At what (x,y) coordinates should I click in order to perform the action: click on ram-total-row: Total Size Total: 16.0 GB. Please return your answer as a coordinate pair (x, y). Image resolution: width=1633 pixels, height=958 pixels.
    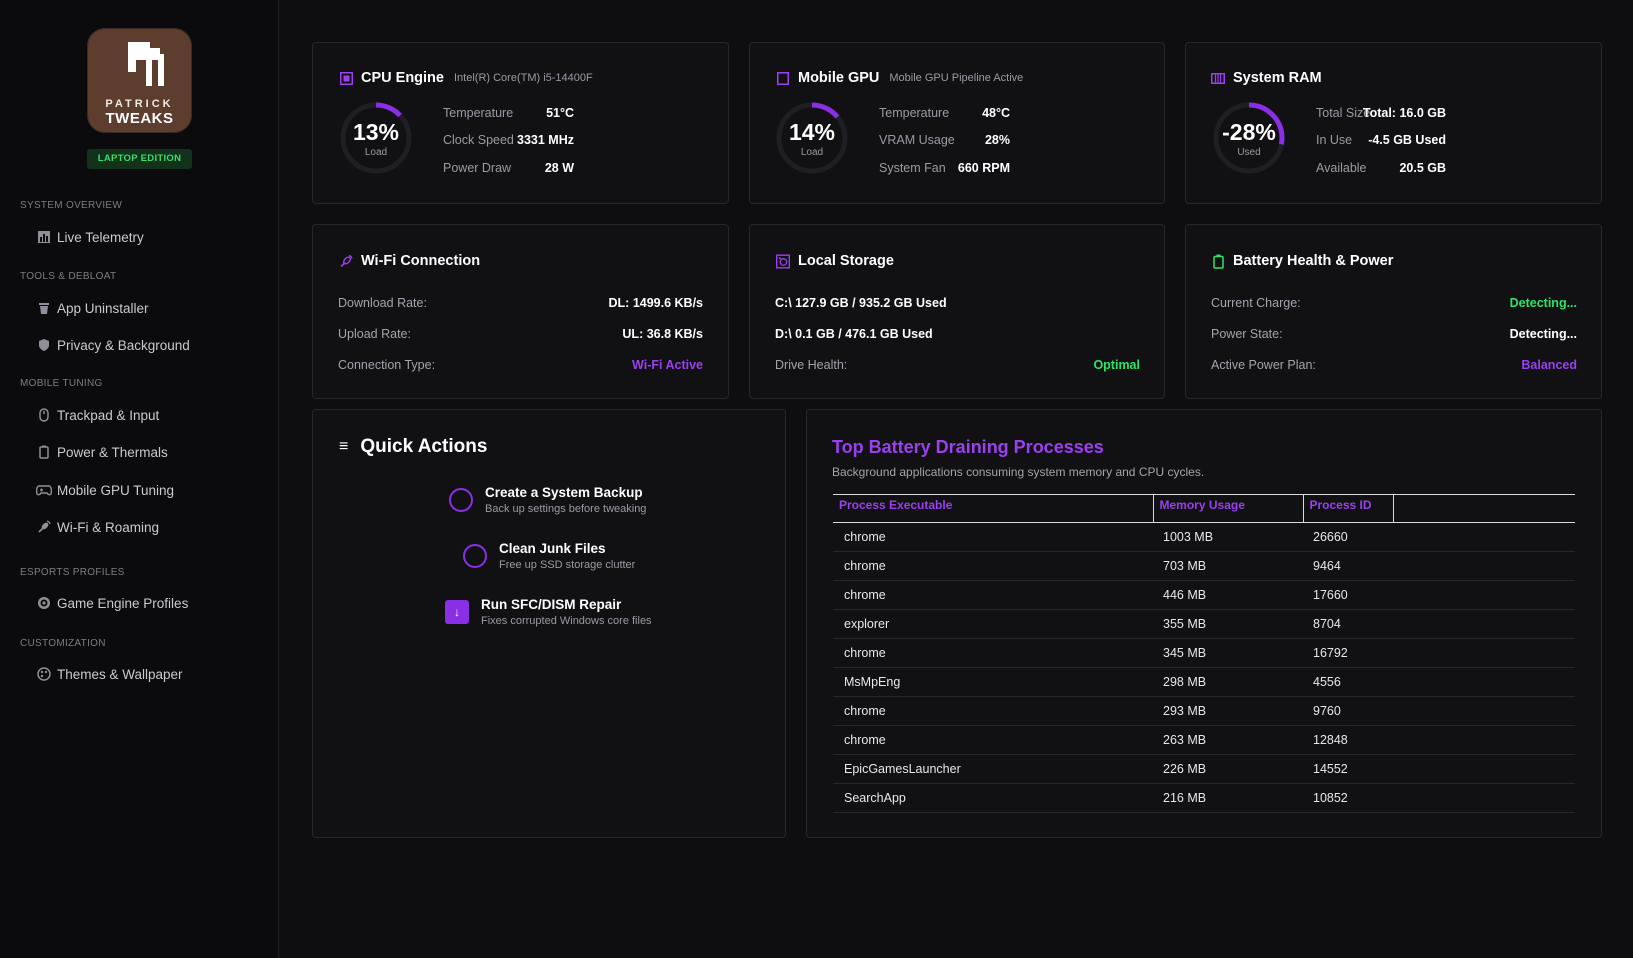
    Looking at the image, I should click on (1381, 113).